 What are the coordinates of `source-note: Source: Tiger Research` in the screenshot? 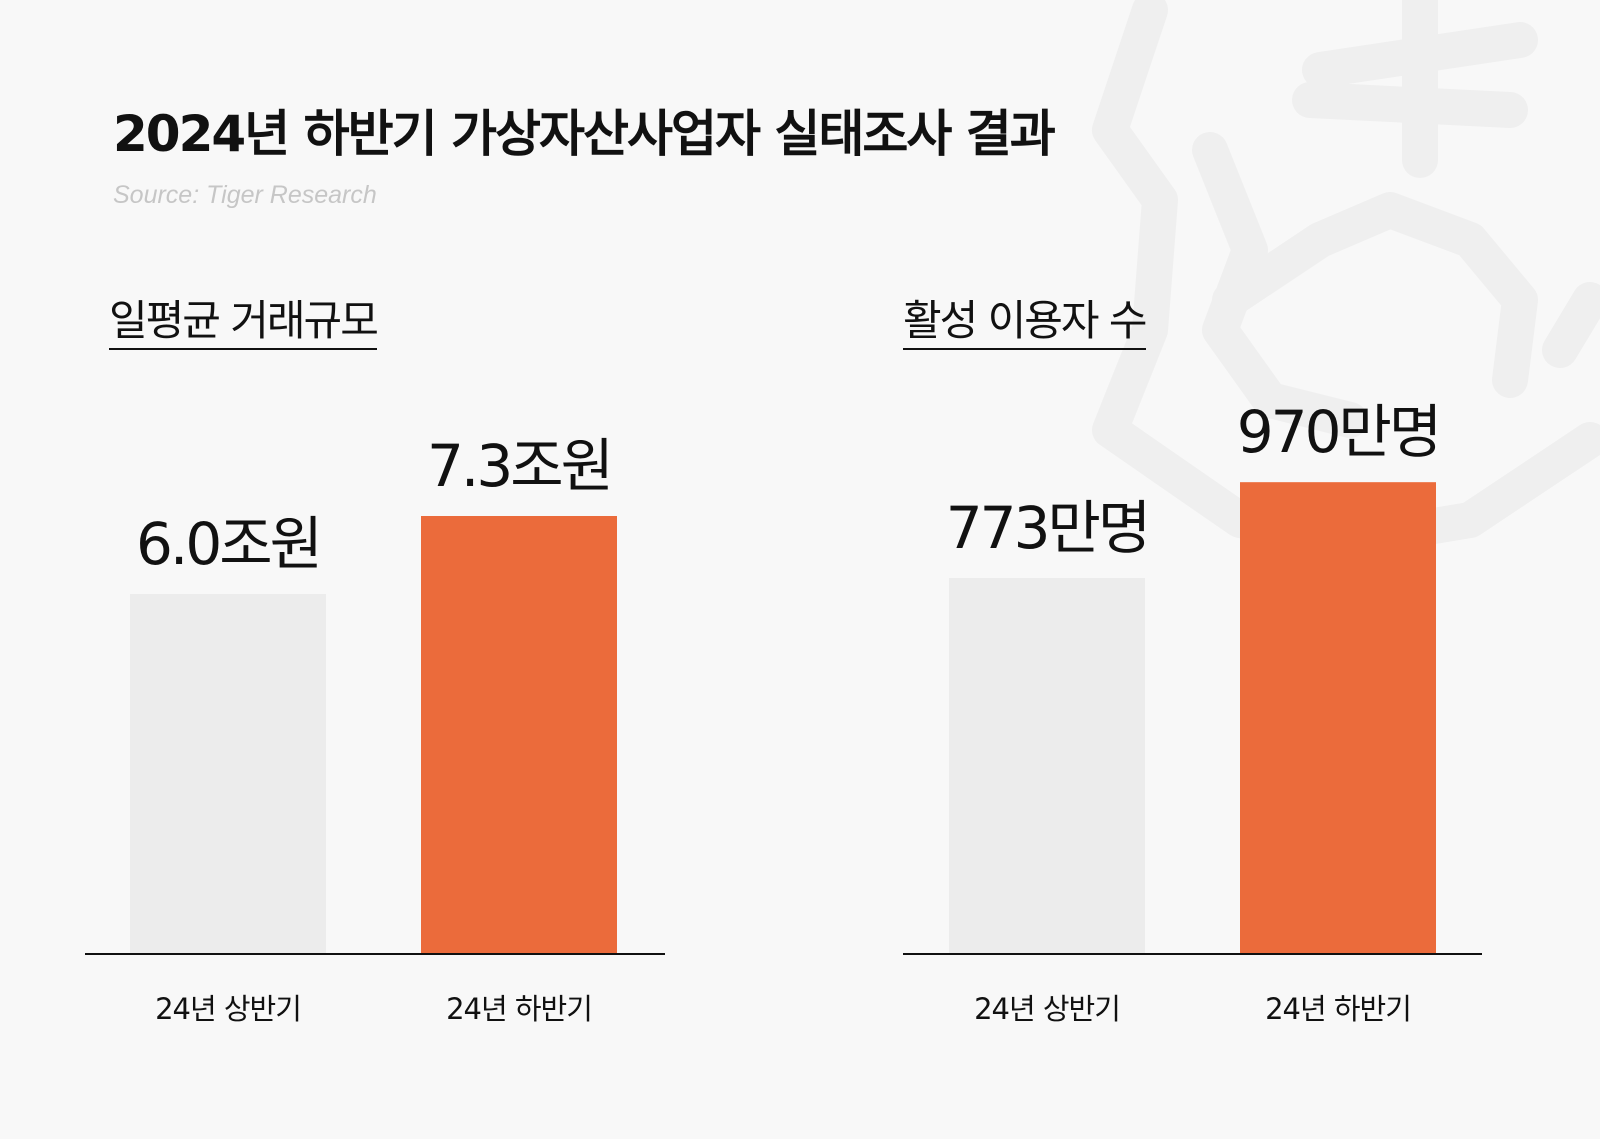 It's located at (245, 195).